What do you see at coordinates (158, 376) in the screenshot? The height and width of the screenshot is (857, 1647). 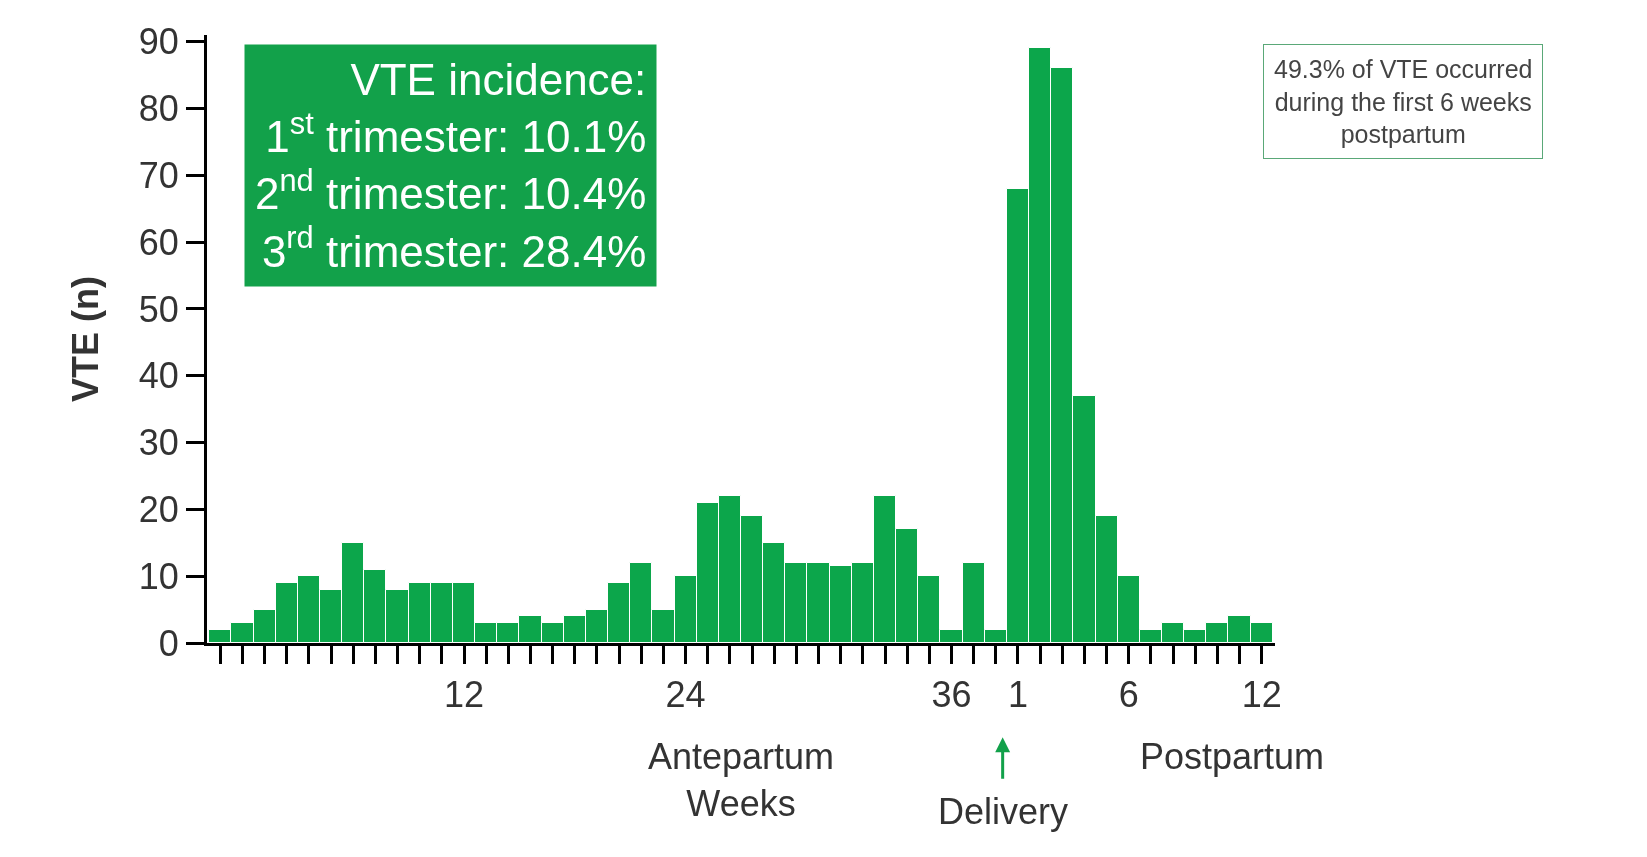 I see `y-tick-label: 40` at bounding box center [158, 376].